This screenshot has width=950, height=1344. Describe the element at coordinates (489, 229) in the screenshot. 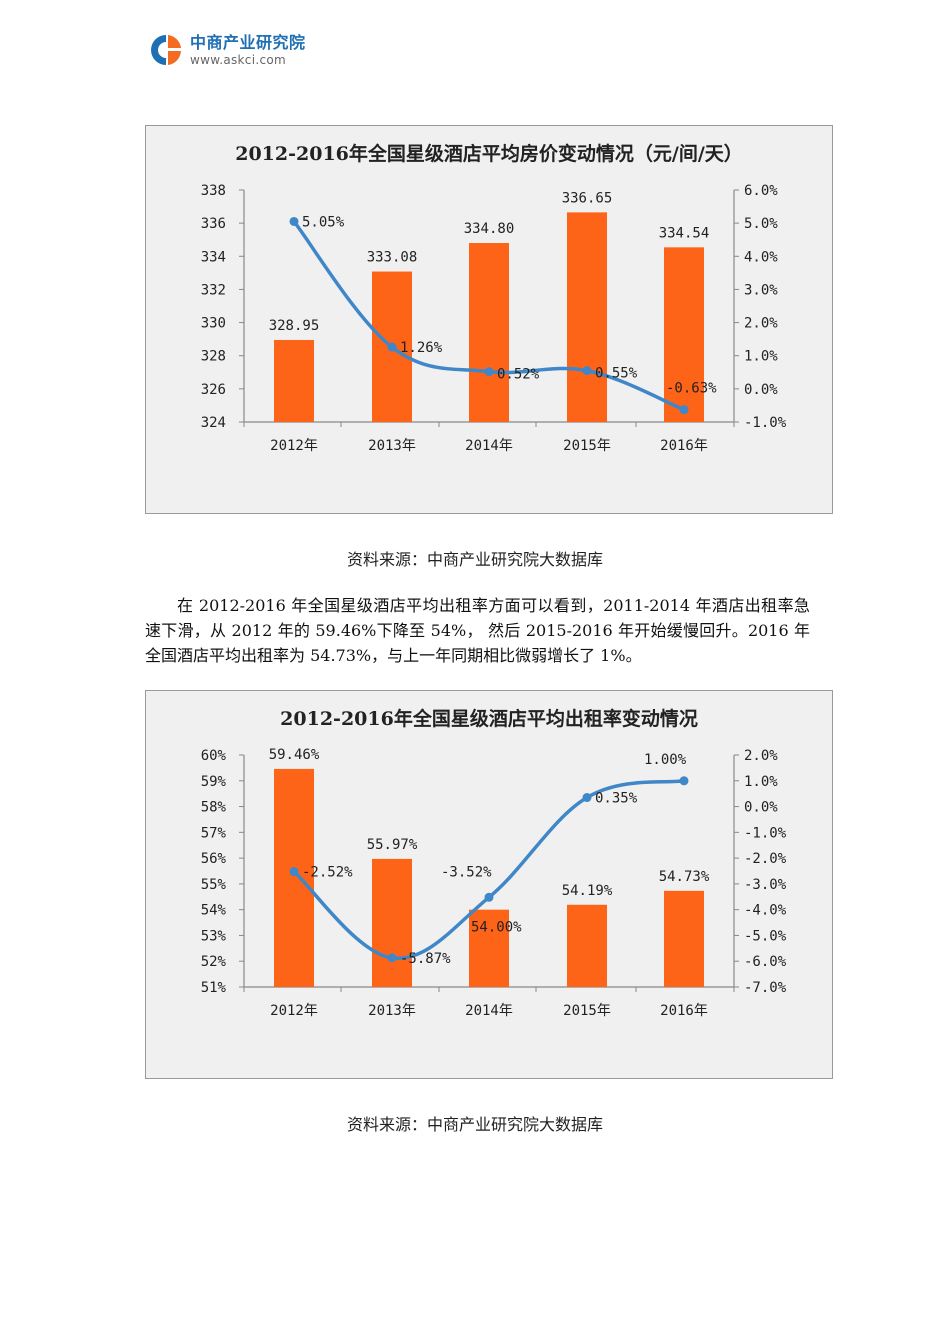

I see `bar-value-label: 334.80` at that location.